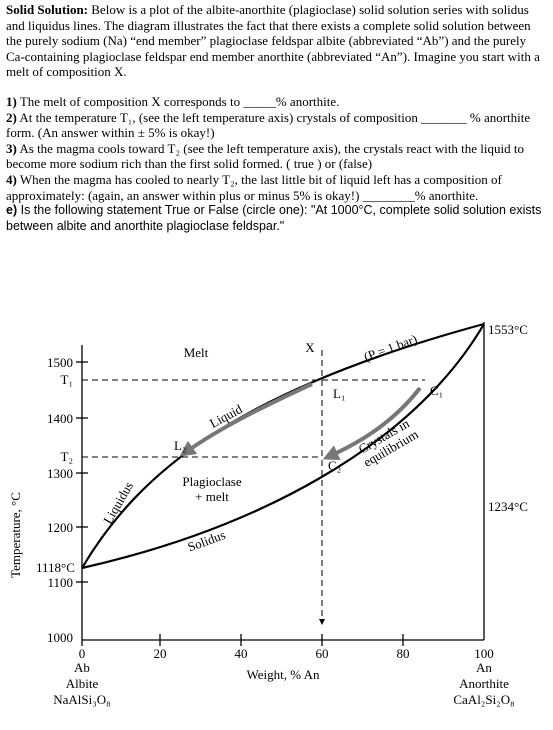  What do you see at coordinates (436, 390) in the screenshot?
I see `c1-label: C₁` at bounding box center [436, 390].